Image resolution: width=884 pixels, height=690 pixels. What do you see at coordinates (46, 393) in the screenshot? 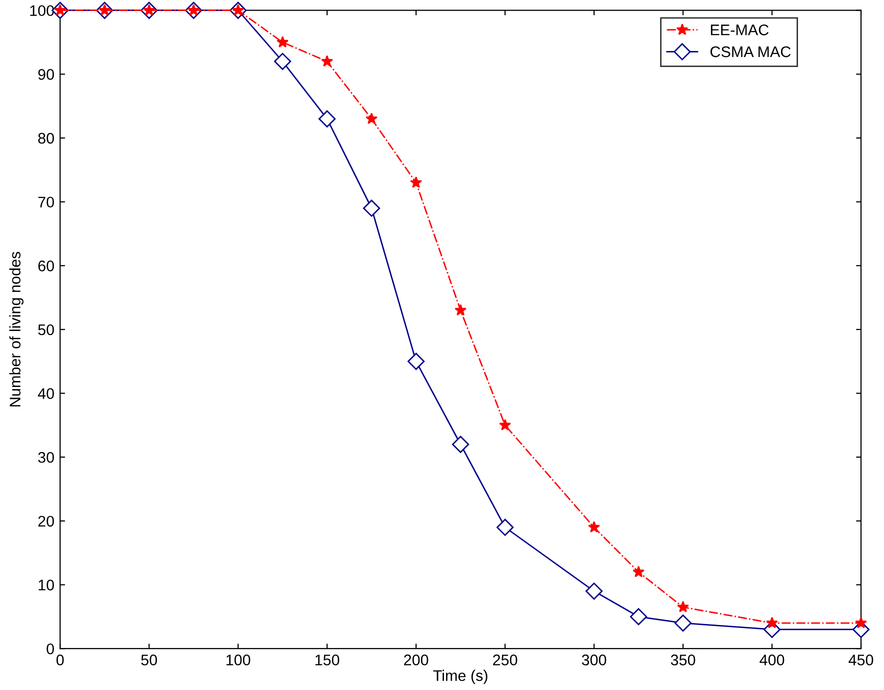
I see `y-tick-label: 40` at bounding box center [46, 393].